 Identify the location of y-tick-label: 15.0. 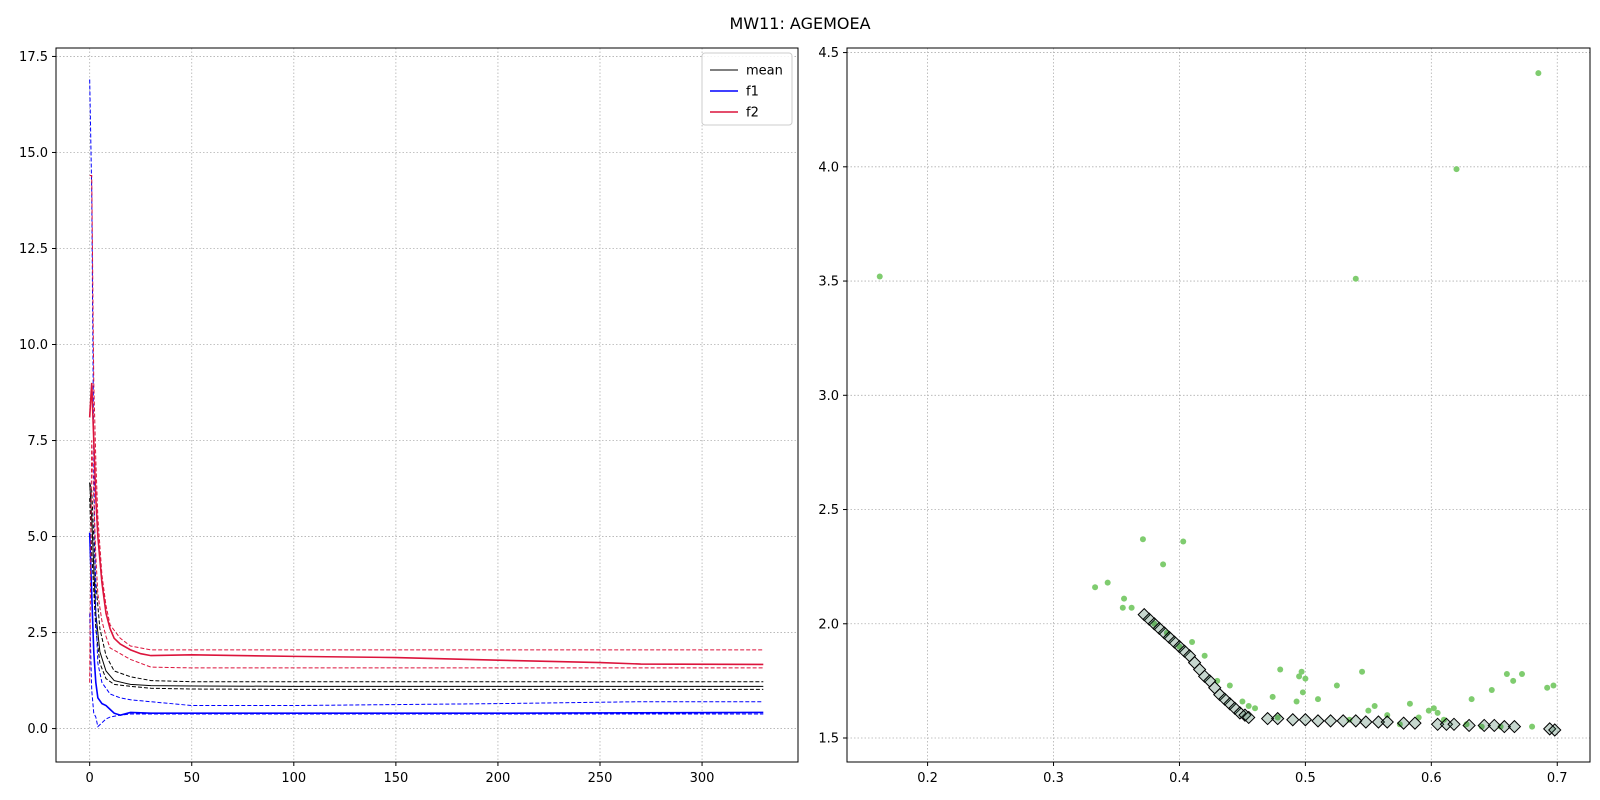
(33, 153).